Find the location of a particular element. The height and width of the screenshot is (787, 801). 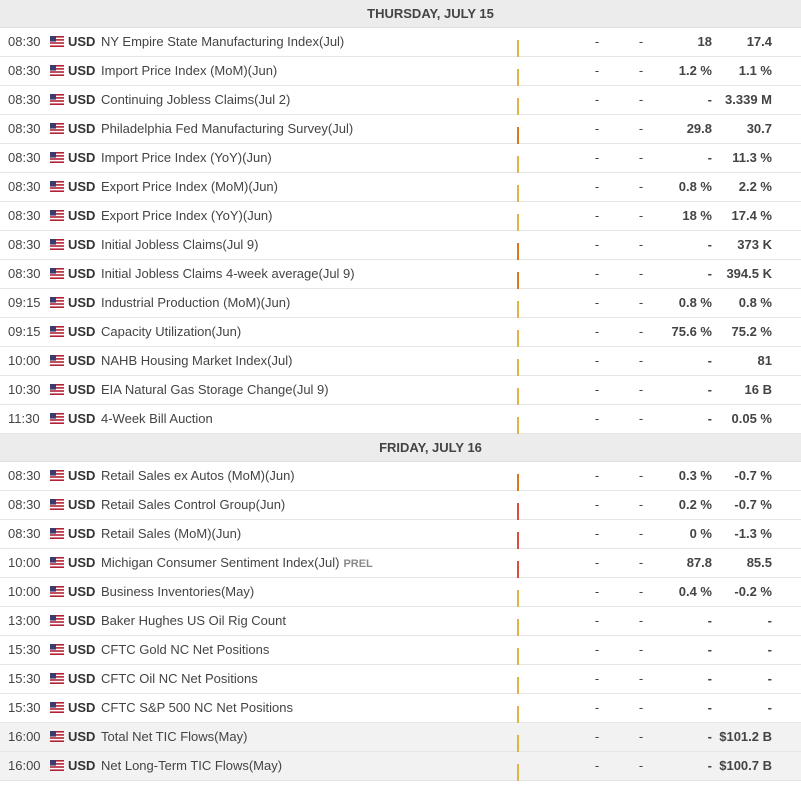

event-name-link: Retail Sales Control Group(Jun) is located at coordinates (306, 505).